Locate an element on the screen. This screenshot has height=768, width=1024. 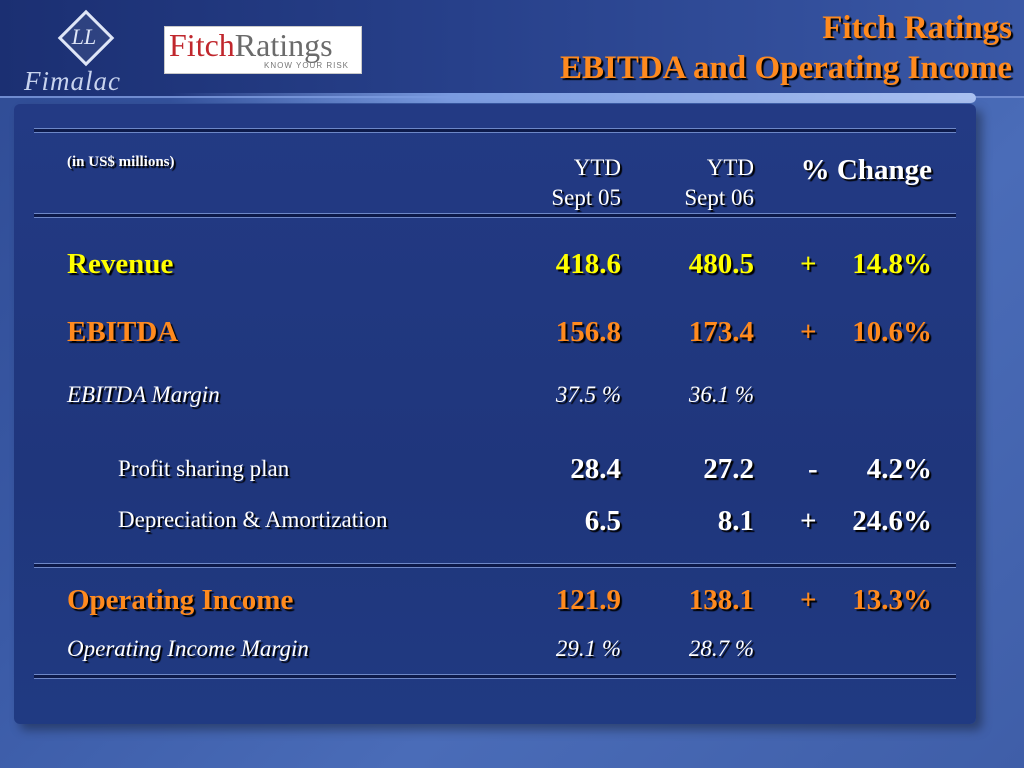
table-top-rule is located at coordinates (495, 130).